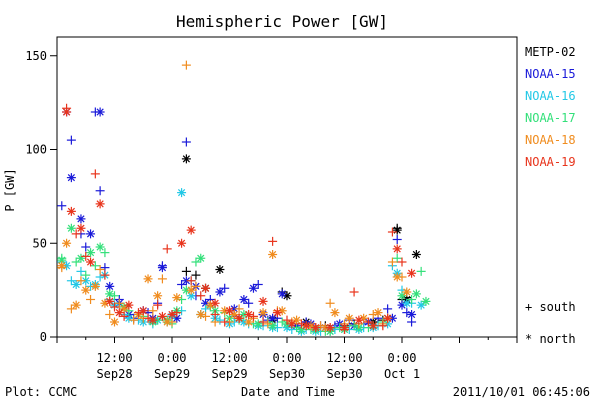 The image size is (600, 400). What do you see at coordinates (521, 392) in the screenshot?
I see `footer-timestamp: 2011/10/01 06:45:06` at bounding box center [521, 392].